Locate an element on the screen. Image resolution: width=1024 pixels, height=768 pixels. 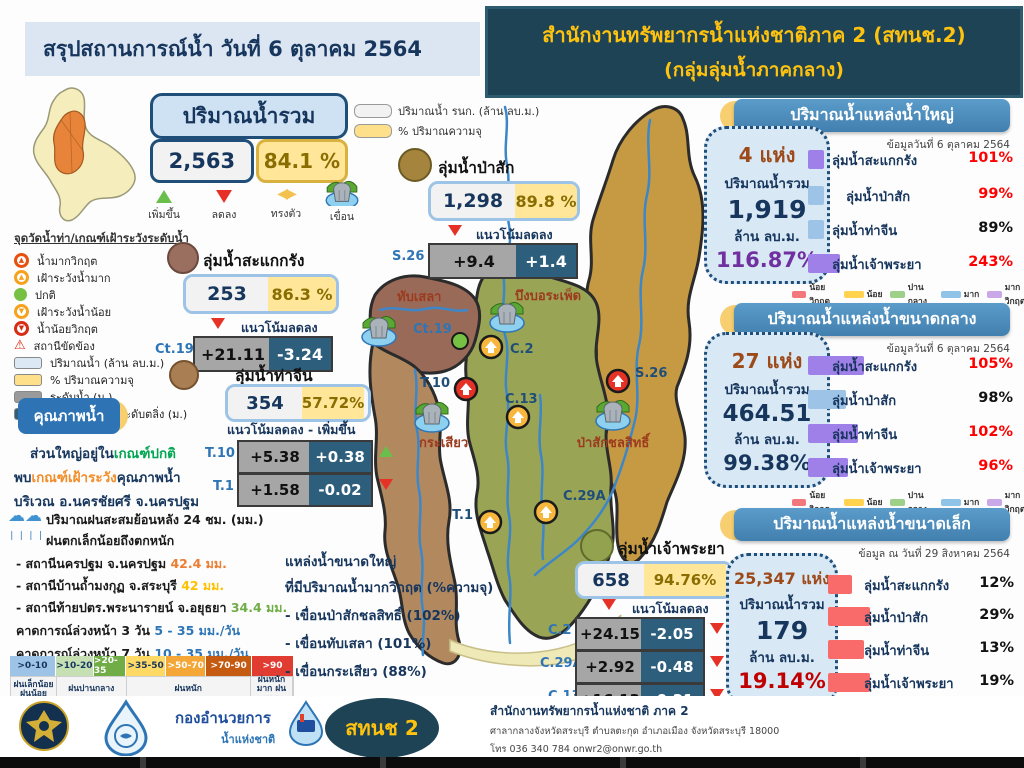
panel2-row-thachin: ลุ่มน้ำท่าจีน 102% is located at coordinates (910, 434).